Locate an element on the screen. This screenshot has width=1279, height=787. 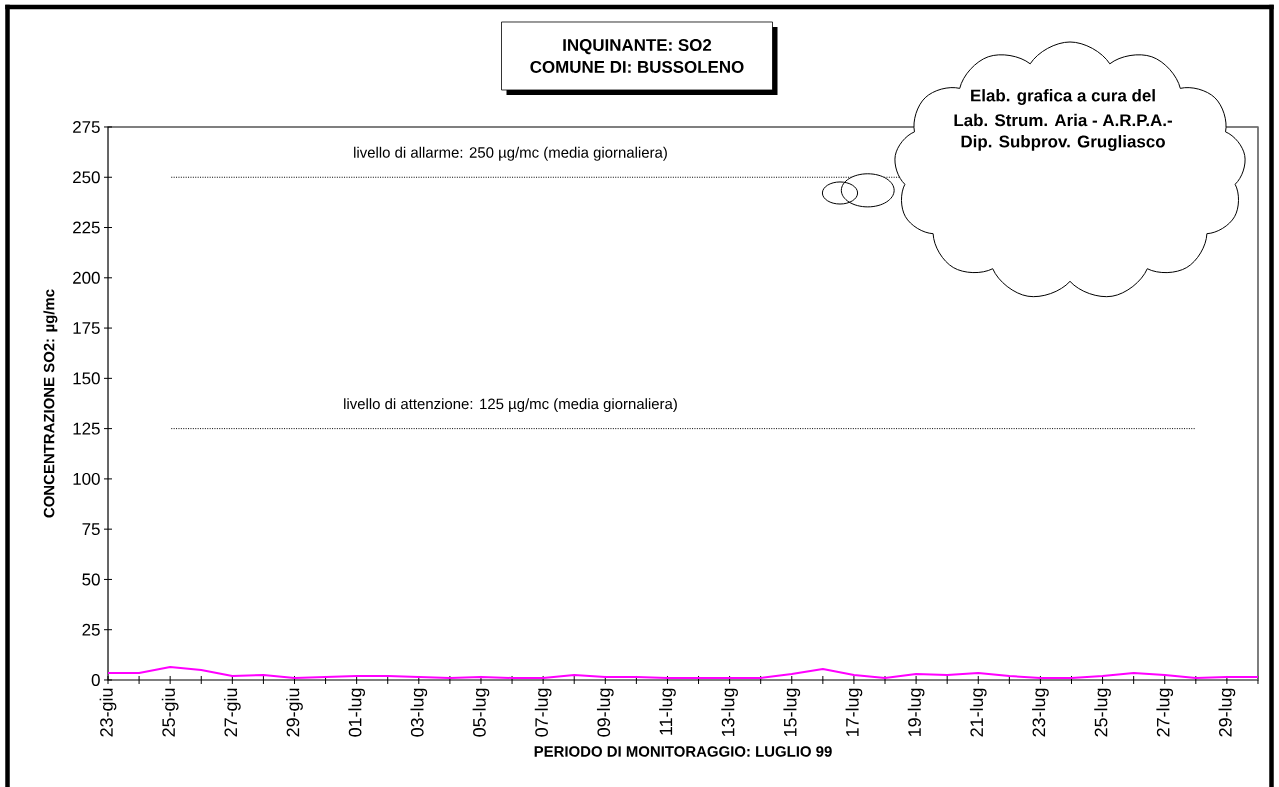
x-tick-label: 11-lug is located at coordinates (667, 711).